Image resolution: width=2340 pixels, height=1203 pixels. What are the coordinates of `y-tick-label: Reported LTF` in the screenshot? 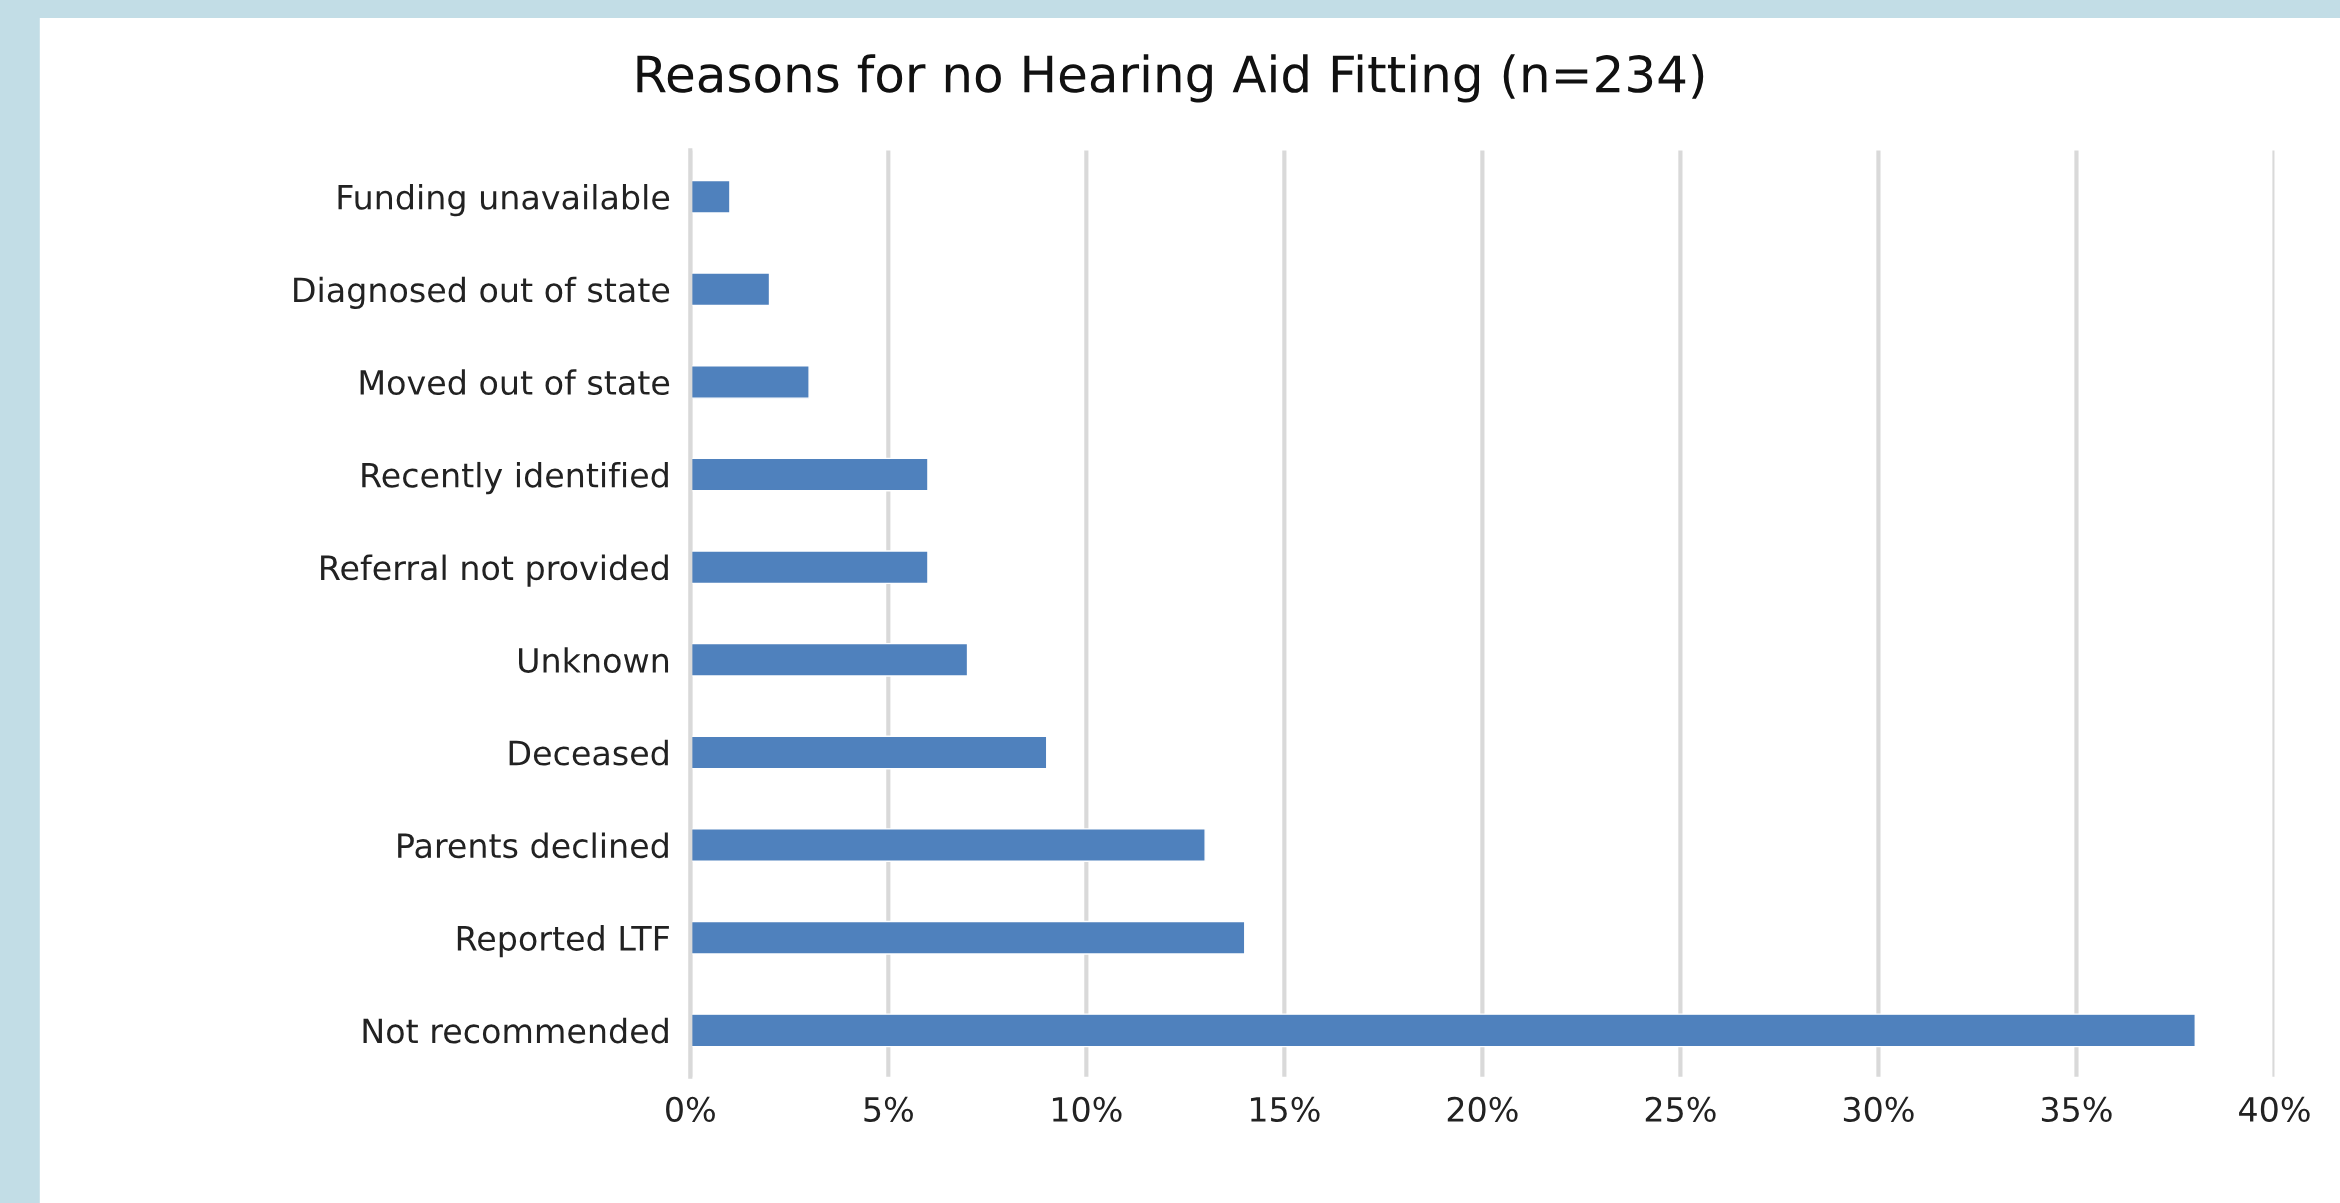 It's located at (563, 941).